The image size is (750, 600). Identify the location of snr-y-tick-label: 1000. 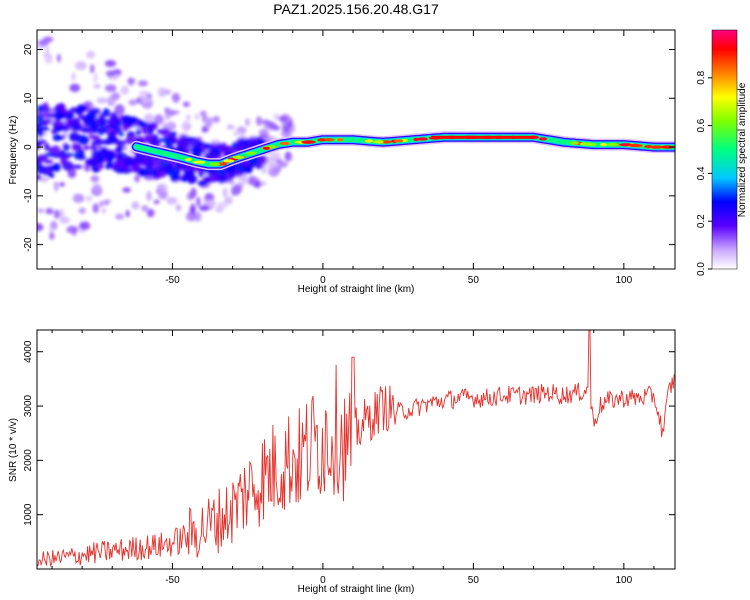
(28, 514).